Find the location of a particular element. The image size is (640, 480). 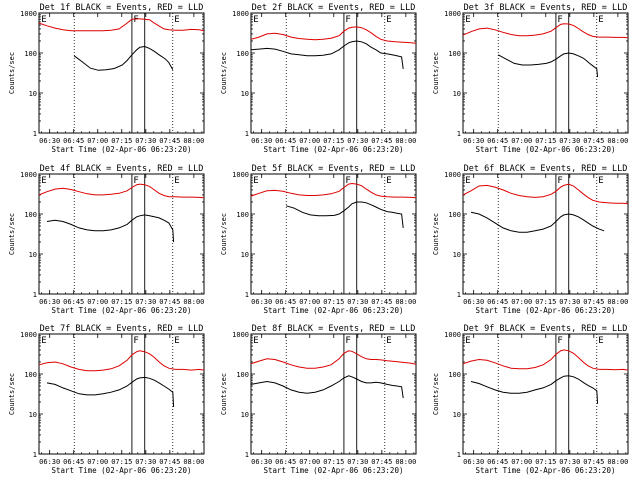

panel-title: Det 8f BLACK = Events, RED = LLD is located at coordinates (334, 329).